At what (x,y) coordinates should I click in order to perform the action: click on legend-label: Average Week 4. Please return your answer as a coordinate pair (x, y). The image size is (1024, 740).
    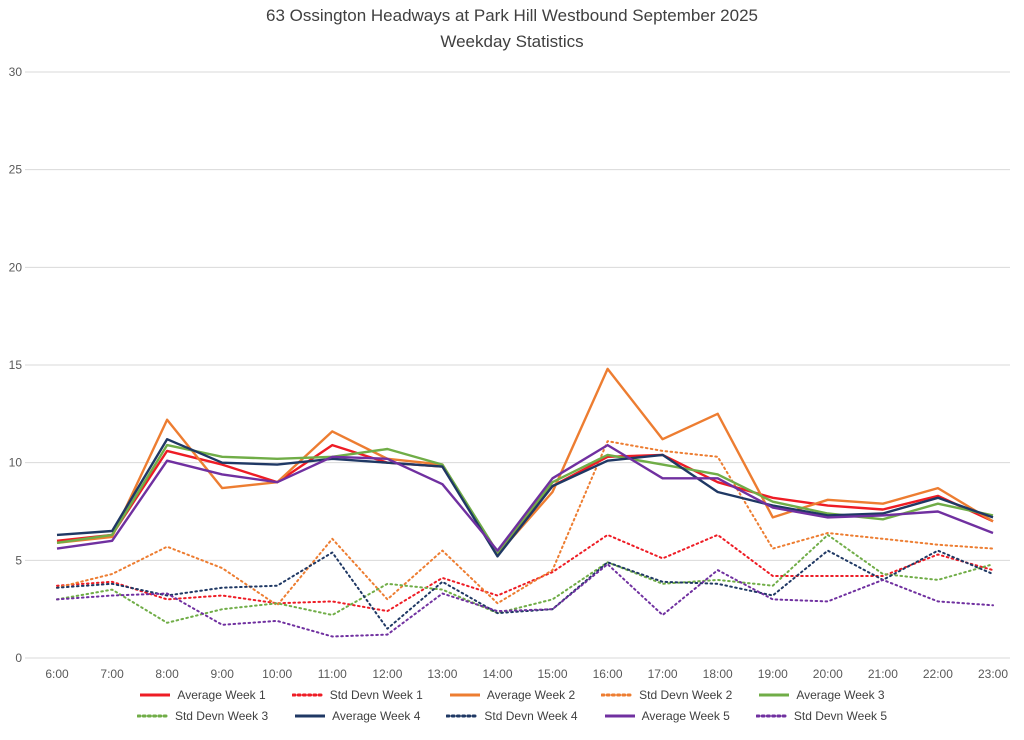
    Looking at the image, I should click on (376, 716).